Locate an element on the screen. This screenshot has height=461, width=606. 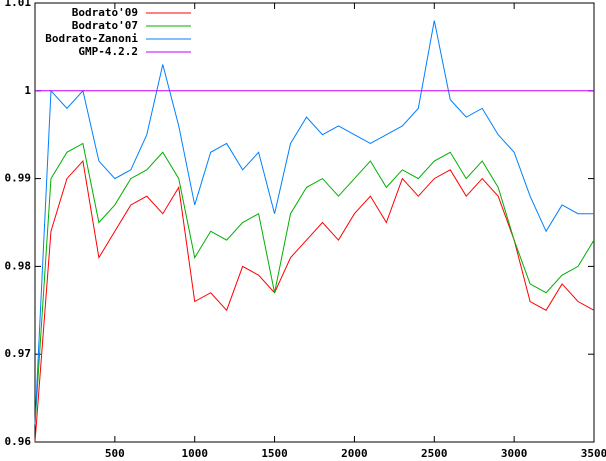
legend-label: Bodrato-Zanoni is located at coordinates (91, 38).